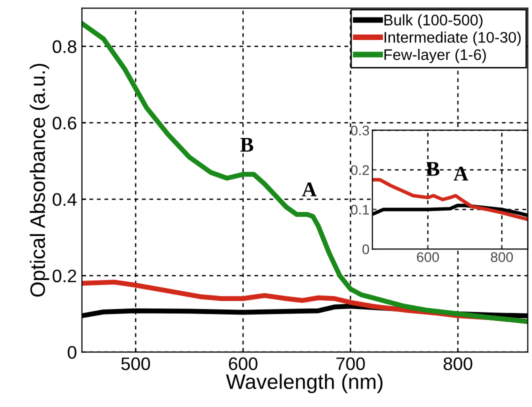 This screenshot has width=532, height=407. Describe the element at coordinates (452, 39) in the screenshot. I see `legend-label: Intermediate (10-30)` at that location.